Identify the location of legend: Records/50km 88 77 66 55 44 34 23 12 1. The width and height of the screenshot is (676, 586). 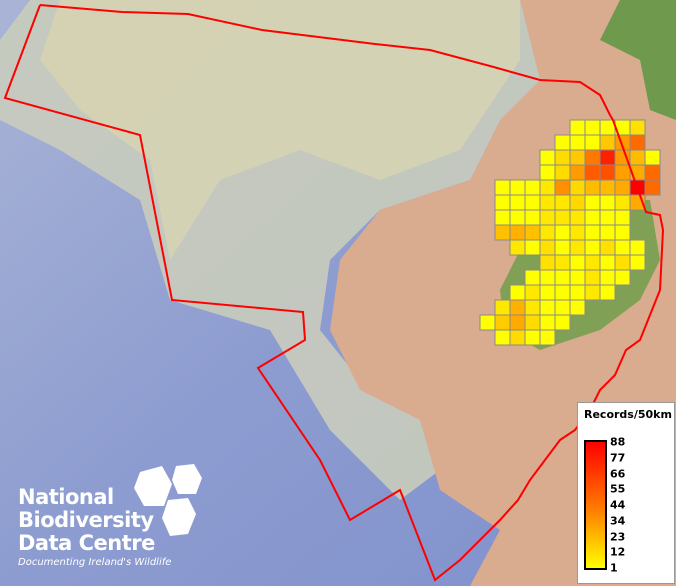
(626, 493).